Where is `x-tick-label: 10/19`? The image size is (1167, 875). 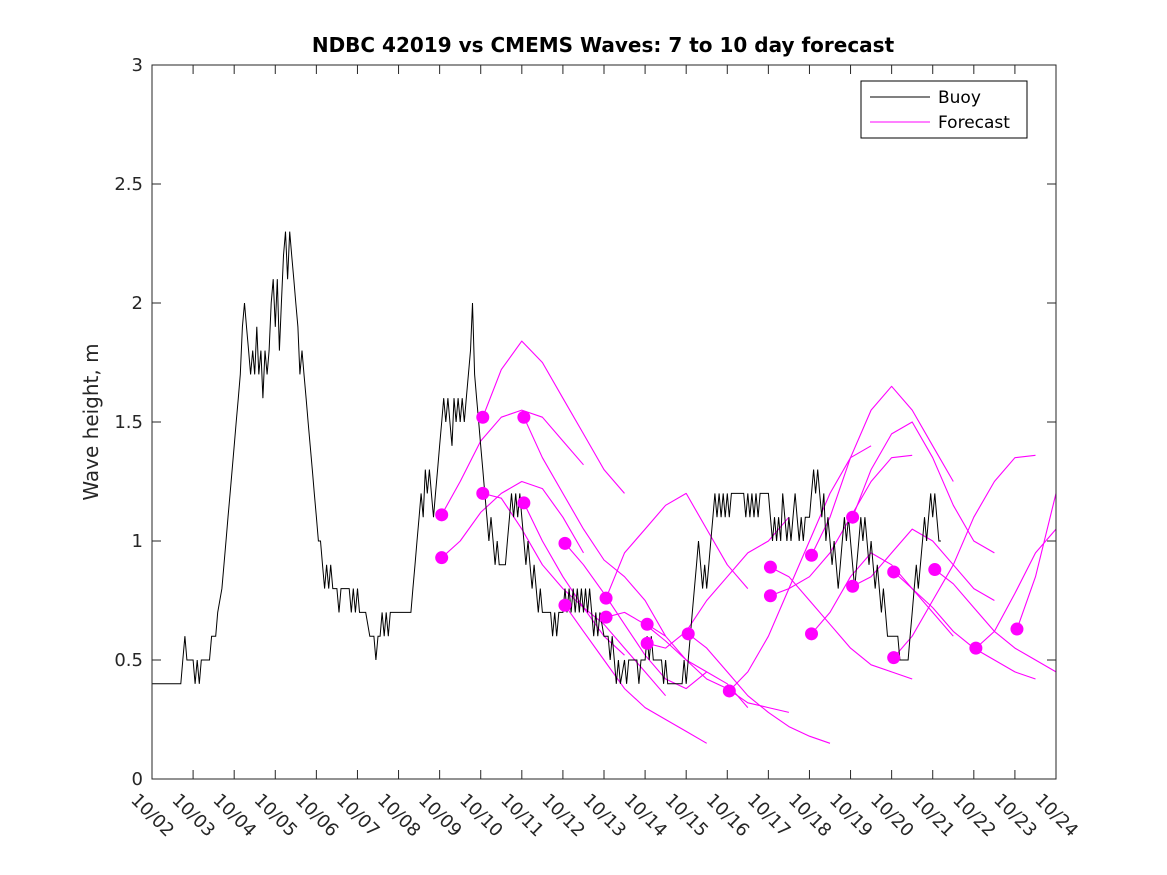
x-tick-label: 10/19 is located at coordinates (851, 816).